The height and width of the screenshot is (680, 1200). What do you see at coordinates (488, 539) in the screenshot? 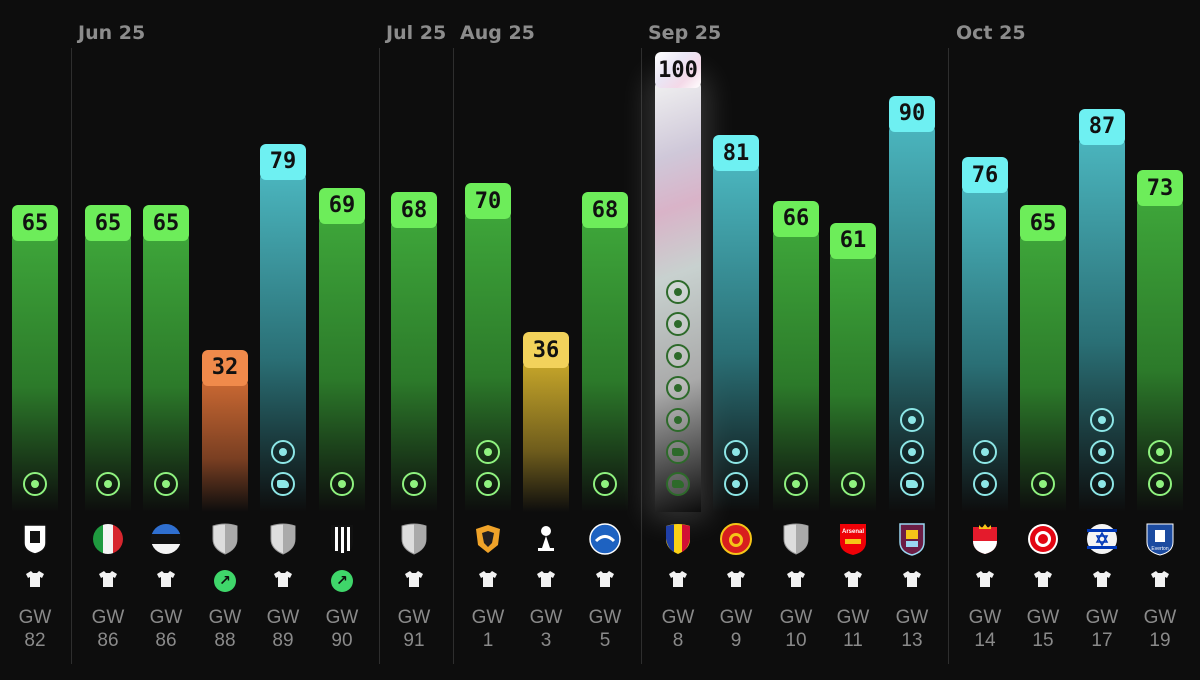
I see `wolves-crest-icon` at bounding box center [488, 539].